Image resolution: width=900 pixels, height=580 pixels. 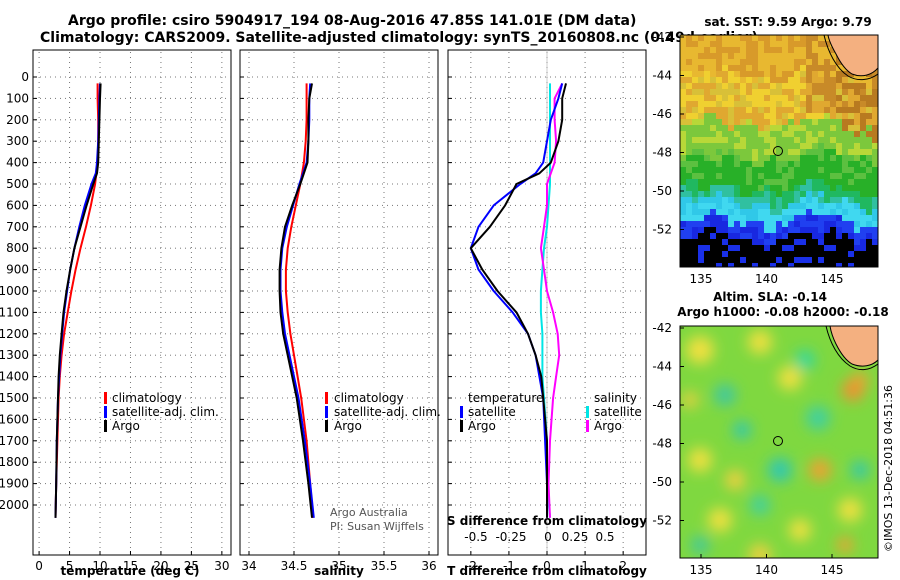 I want to click on s-tick-label: 0.5, so click(x=604, y=537).